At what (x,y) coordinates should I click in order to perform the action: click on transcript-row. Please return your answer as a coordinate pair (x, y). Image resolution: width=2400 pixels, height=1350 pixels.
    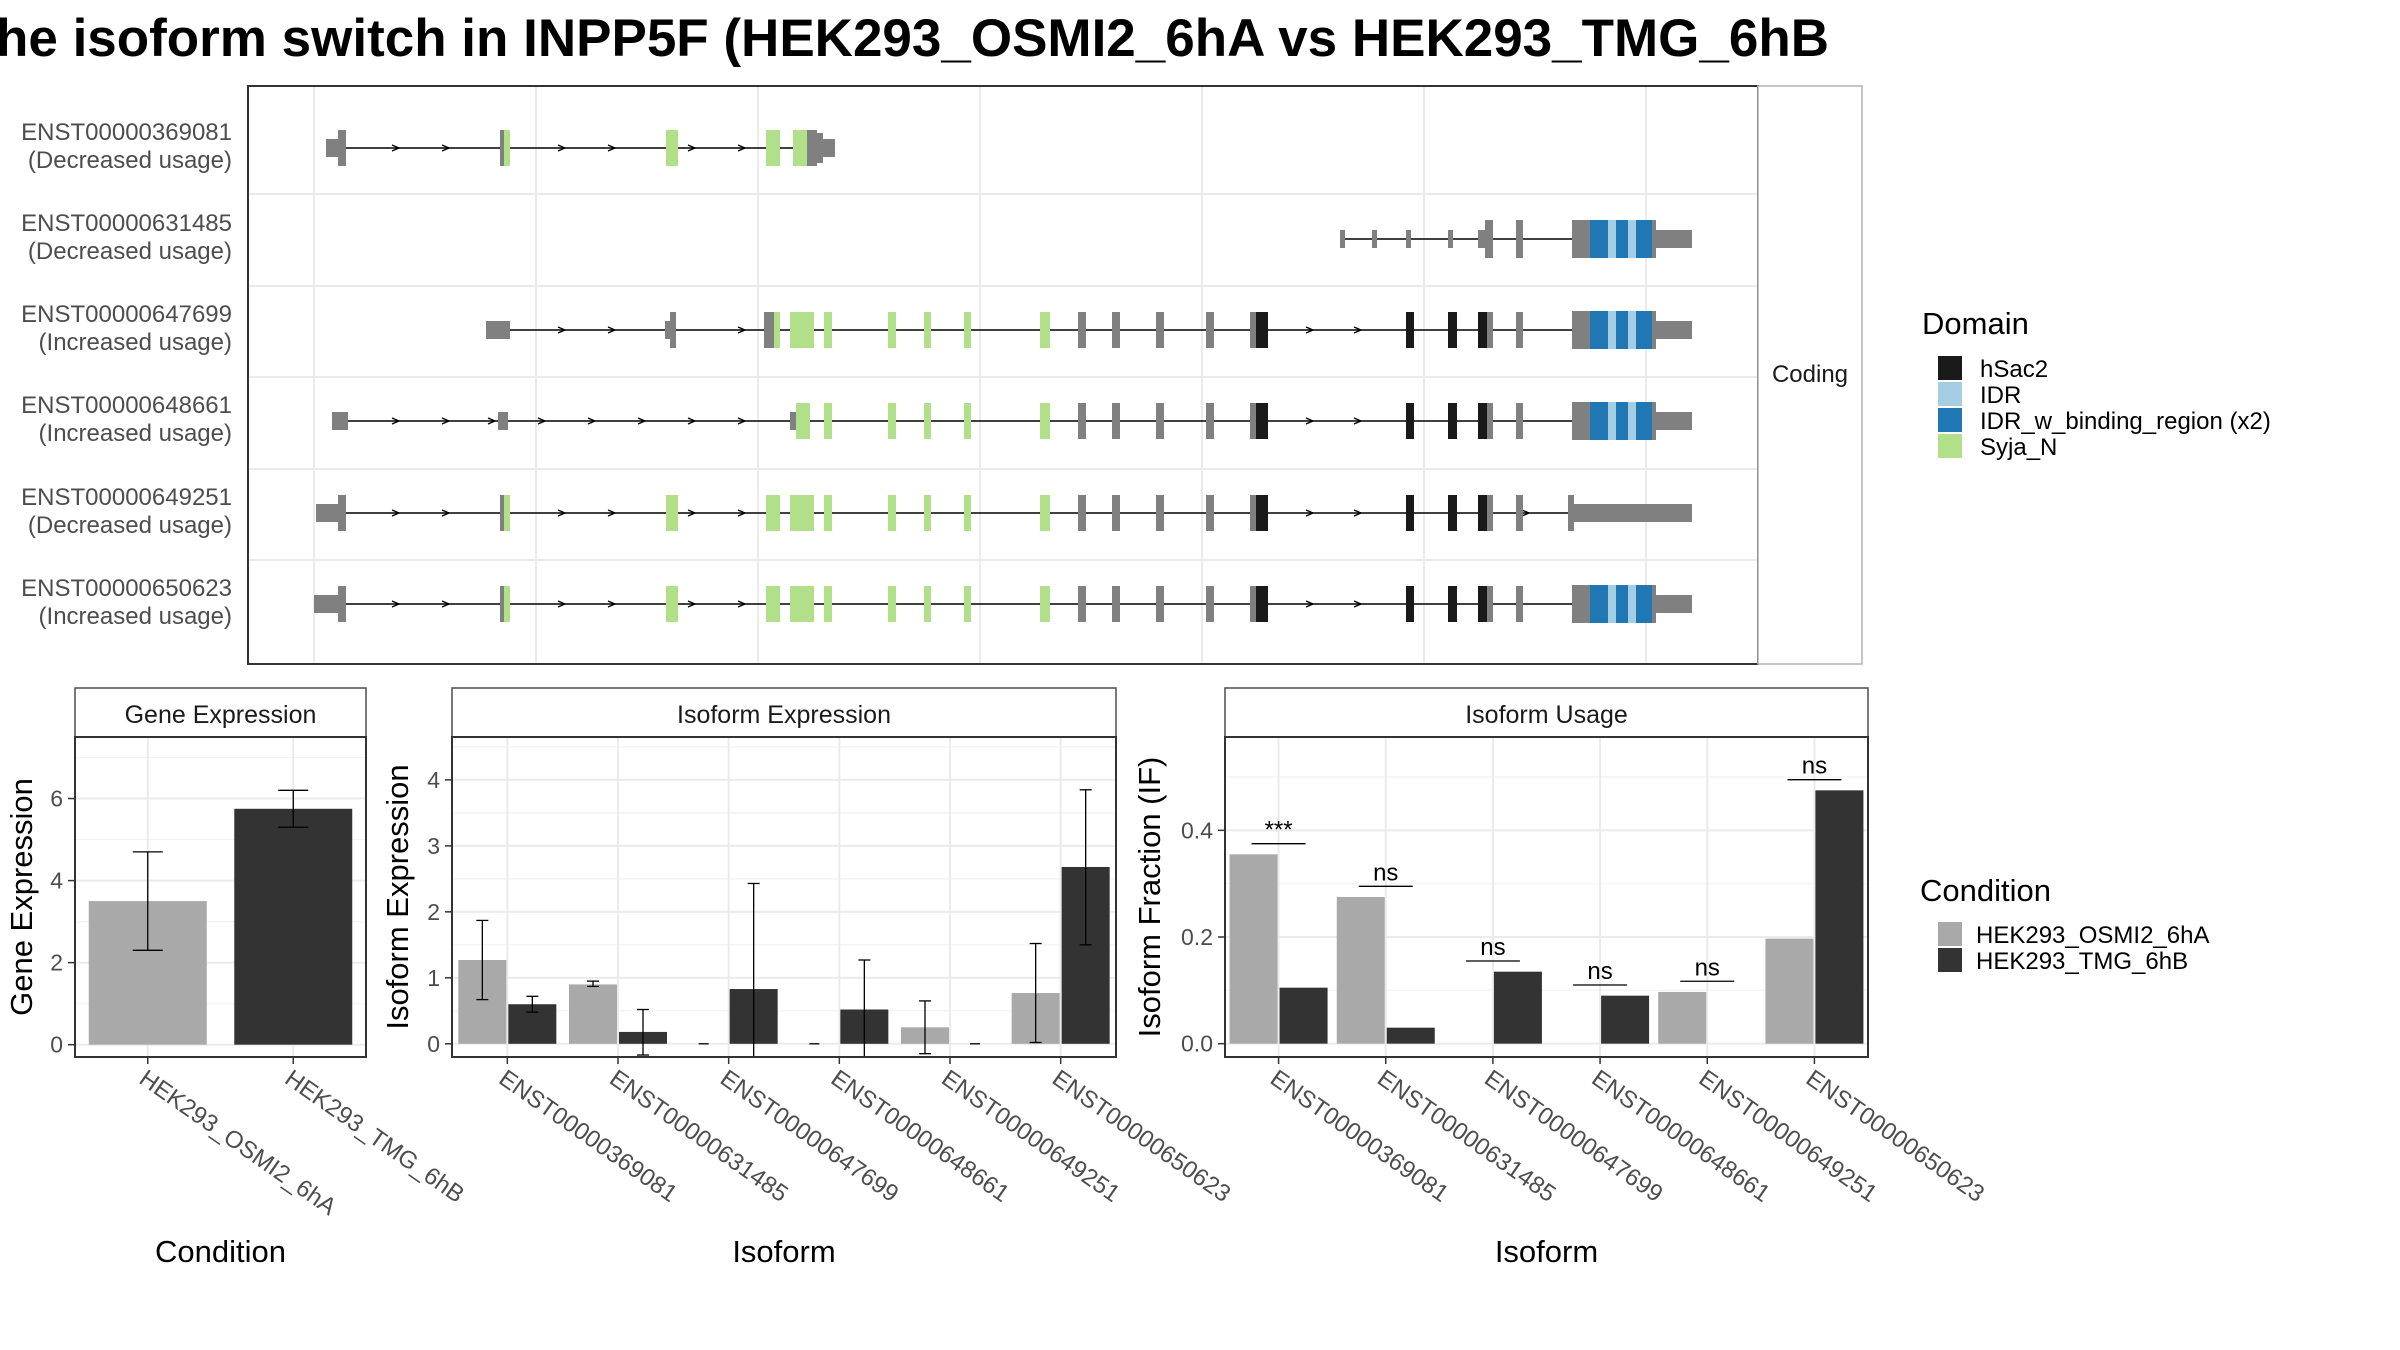
    Looking at the image, I should click on (580, 148).